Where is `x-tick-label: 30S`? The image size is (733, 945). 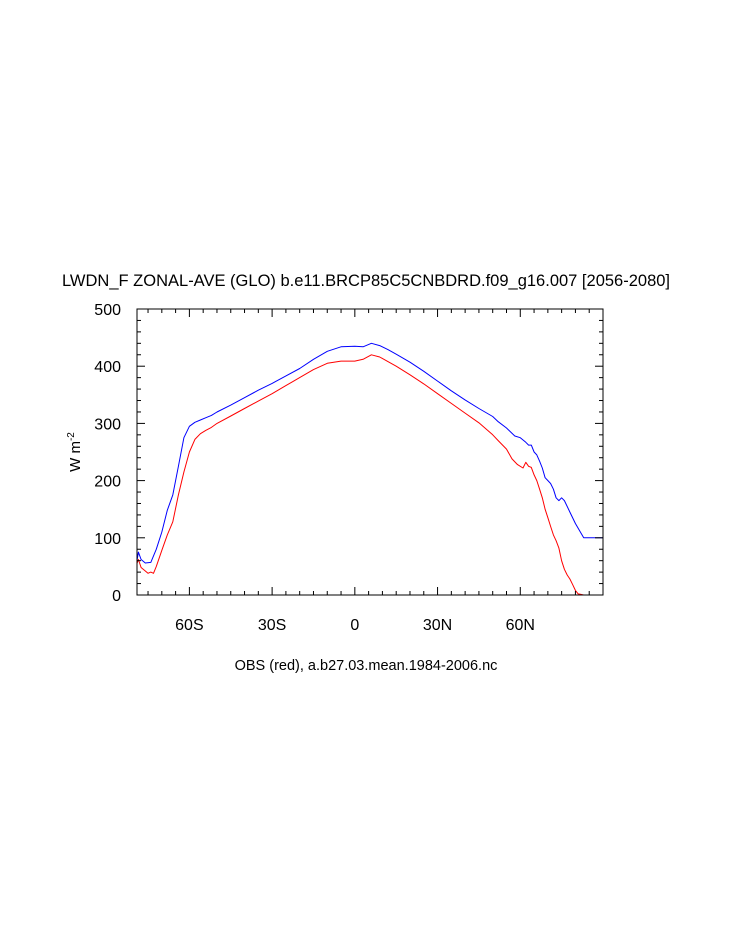 x-tick-label: 30S is located at coordinates (272, 625).